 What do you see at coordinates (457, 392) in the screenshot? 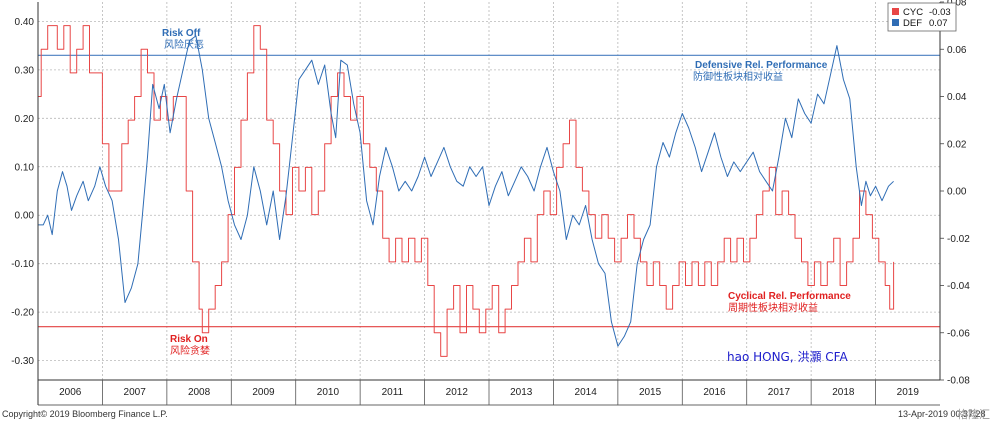
I see `year-label: 2012` at bounding box center [457, 392].